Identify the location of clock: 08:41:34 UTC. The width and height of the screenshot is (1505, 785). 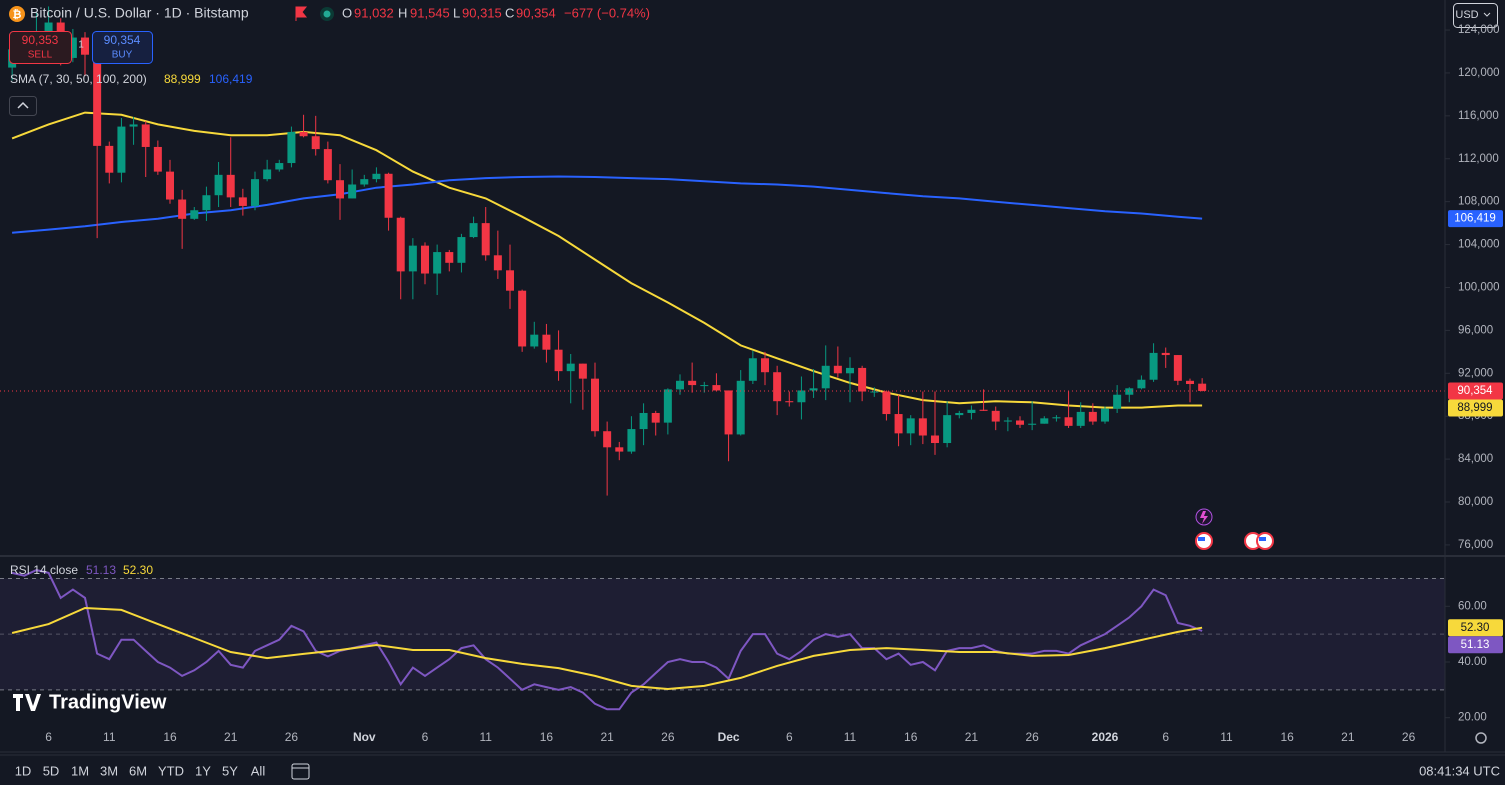
(1459, 770).